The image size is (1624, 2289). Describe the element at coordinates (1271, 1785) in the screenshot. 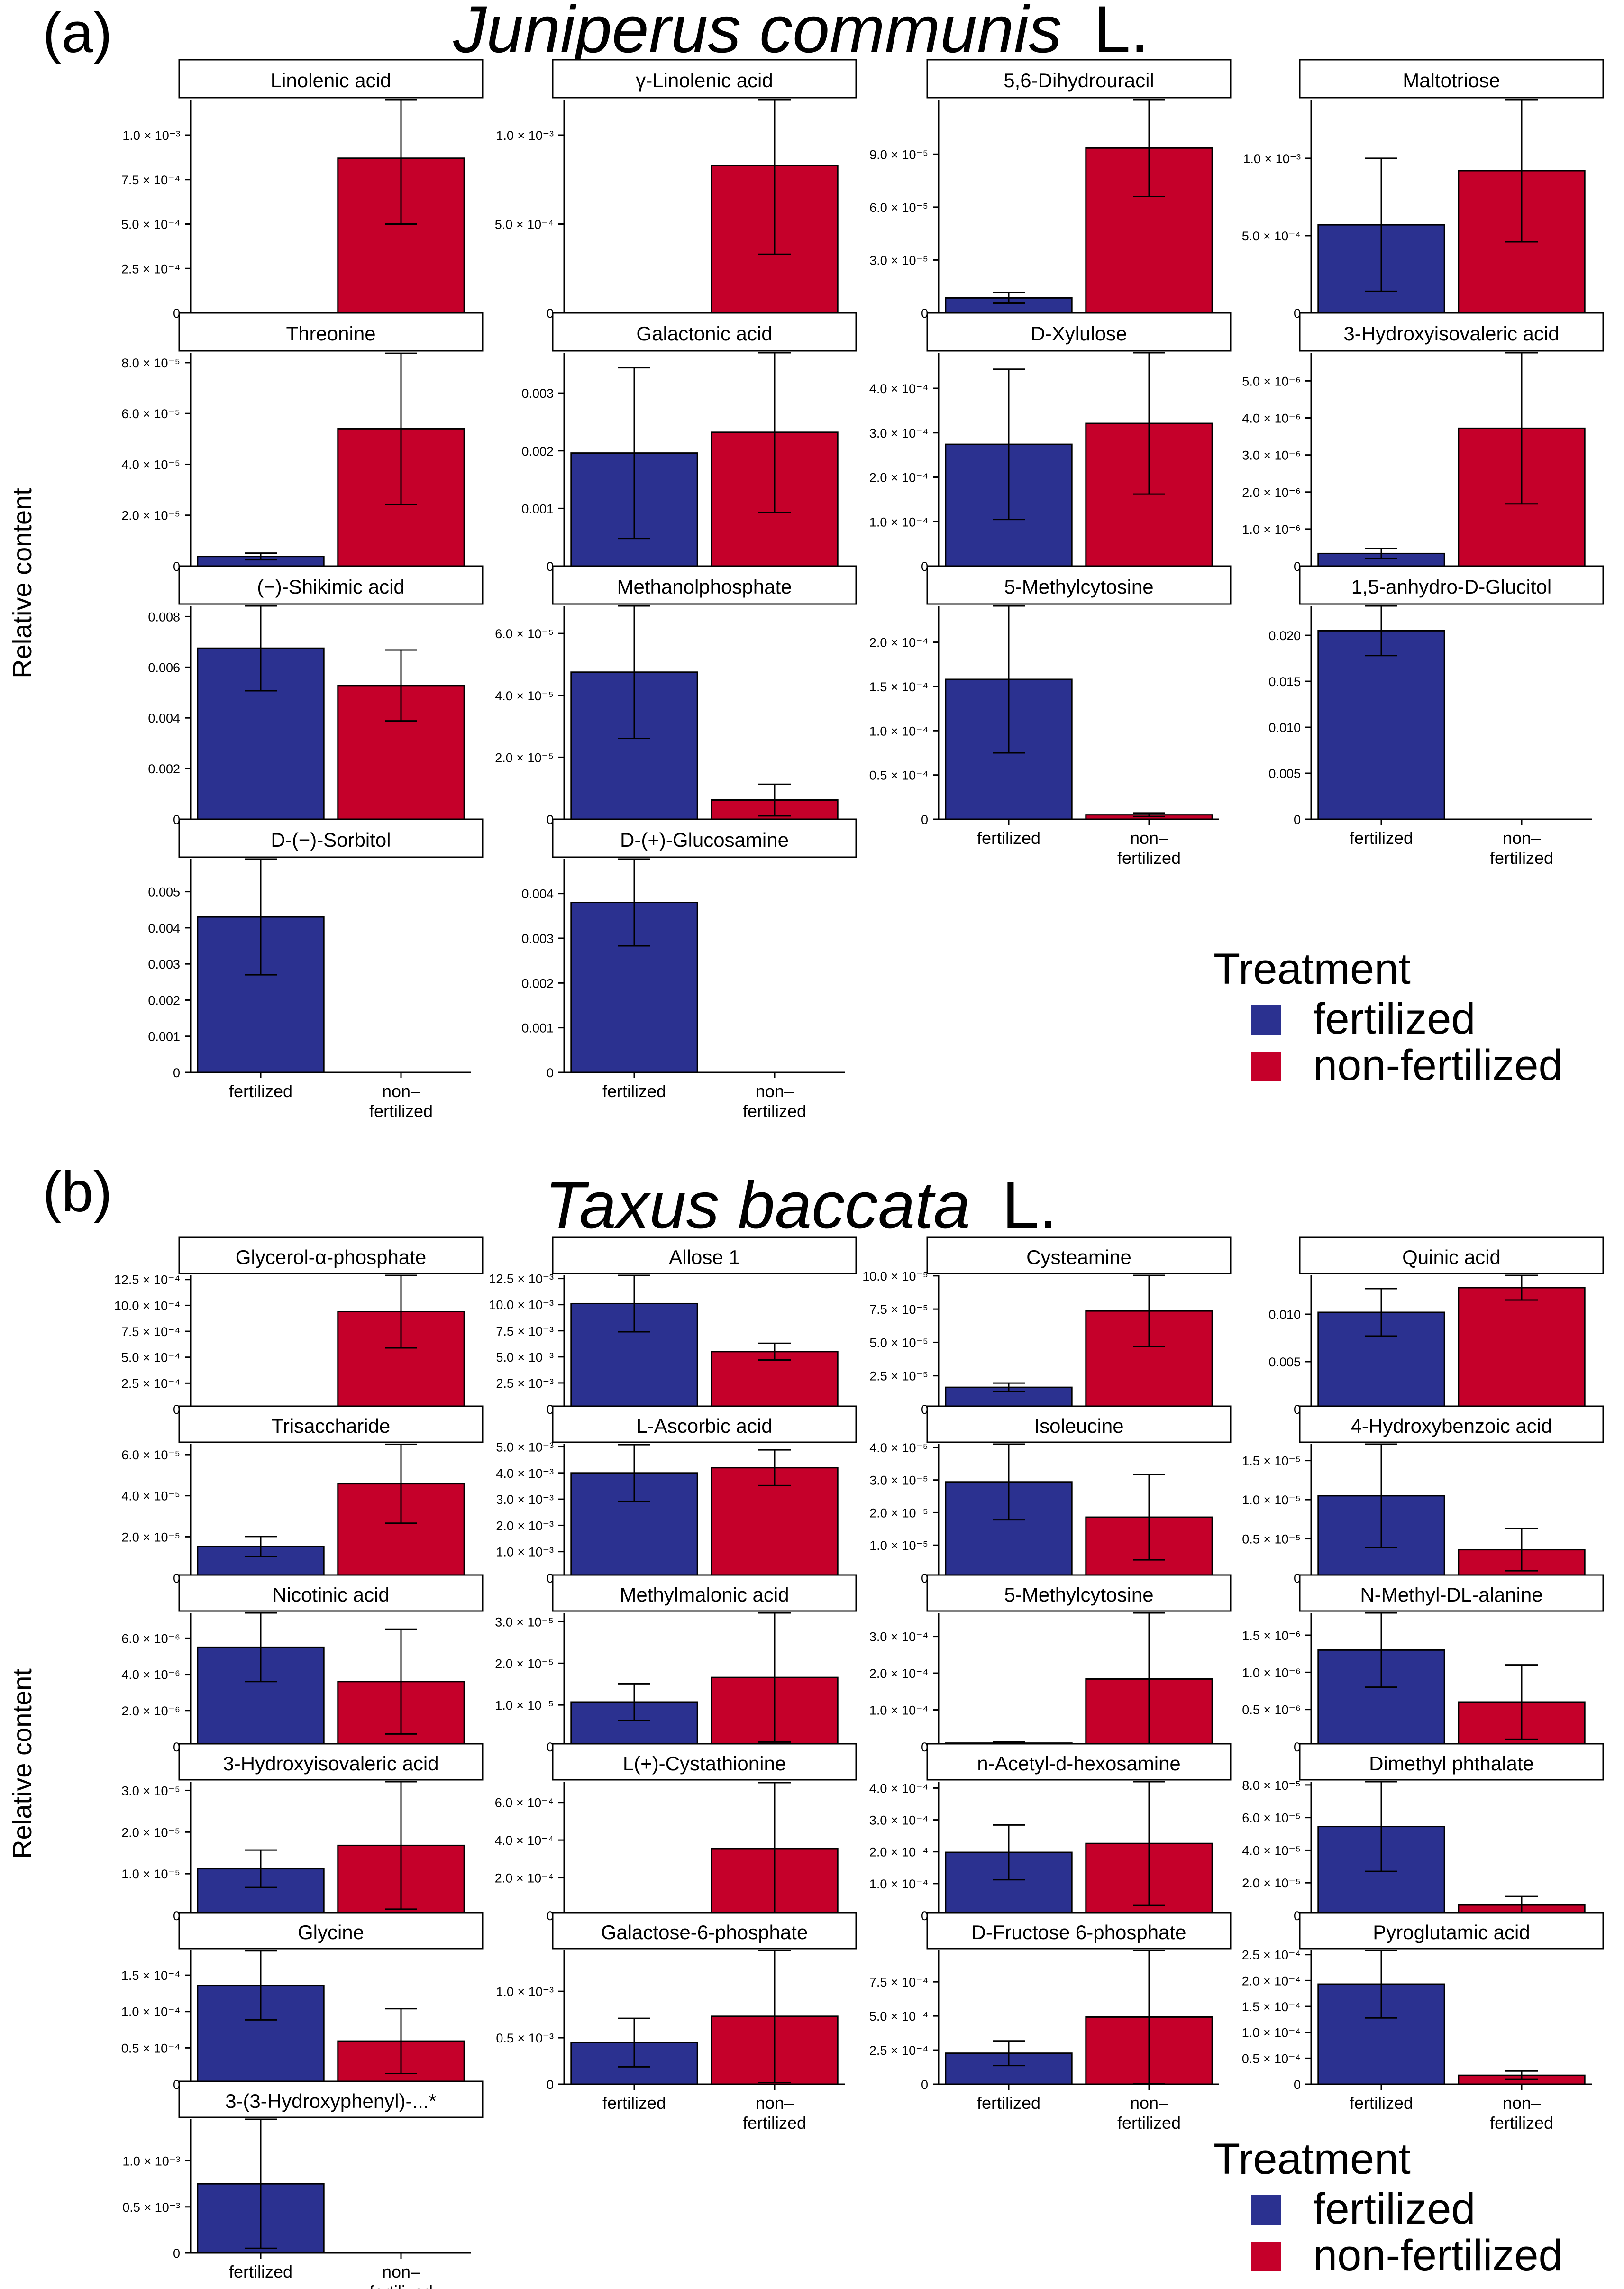

I see `y-tick-label: 8.0 × 10⁻⁵` at that location.